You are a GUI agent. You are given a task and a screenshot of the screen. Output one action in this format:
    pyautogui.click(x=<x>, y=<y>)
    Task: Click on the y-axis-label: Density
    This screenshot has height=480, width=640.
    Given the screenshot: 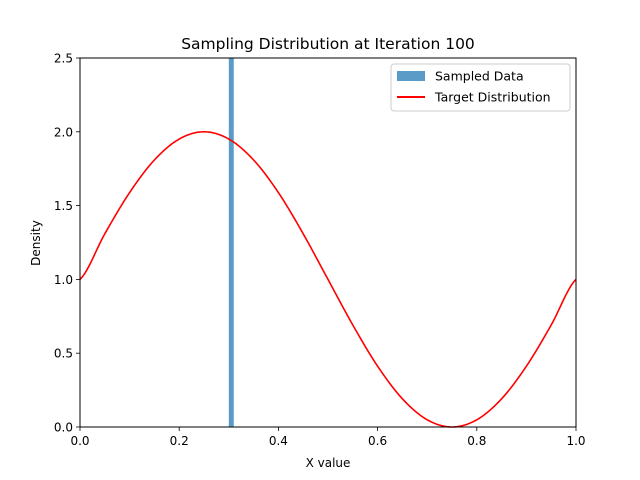 What is the action you would take?
    pyautogui.click(x=36, y=243)
    